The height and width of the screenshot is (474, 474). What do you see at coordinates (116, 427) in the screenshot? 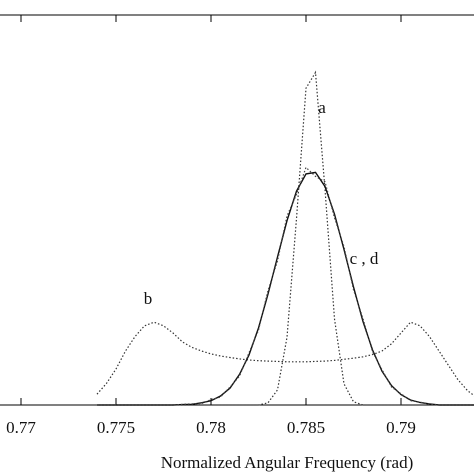
I see `x-tick-label: 0.775` at bounding box center [116, 427].